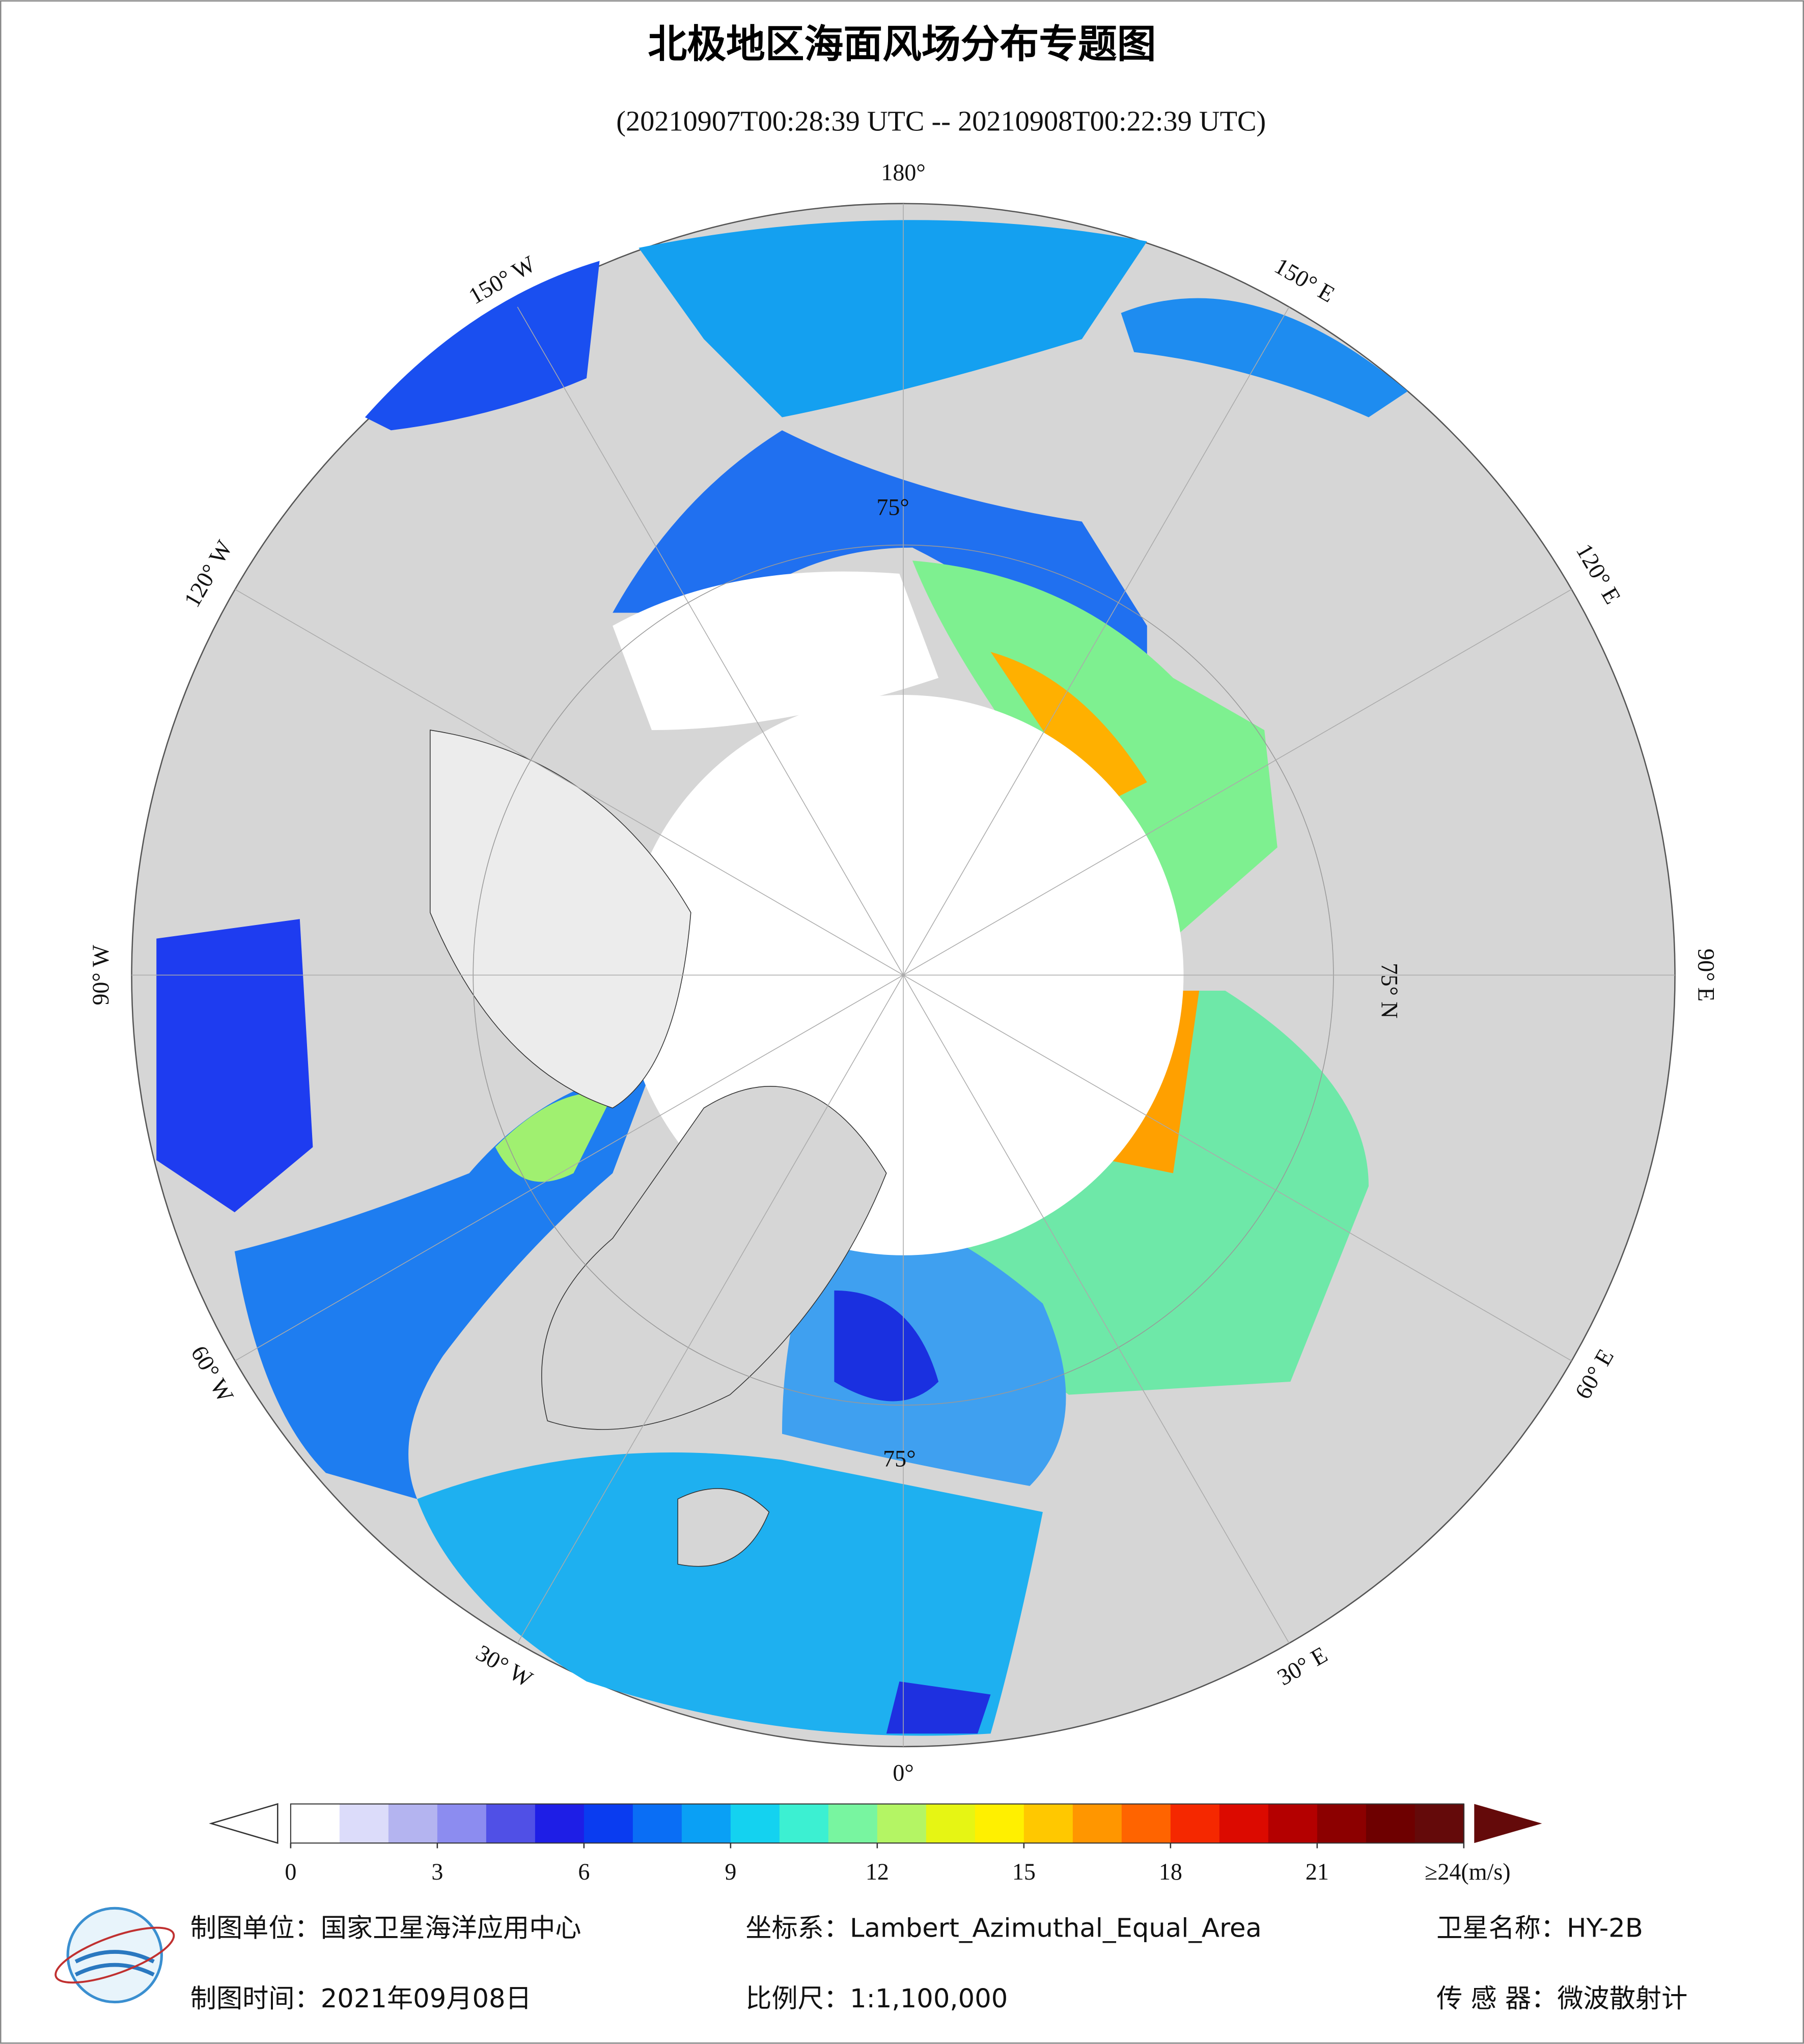 The height and width of the screenshot is (2044, 1804). What do you see at coordinates (902, 44) in the screenshot?
I see `title: 北极地区海面风场分布专题图` at bounding box center [902, 44].